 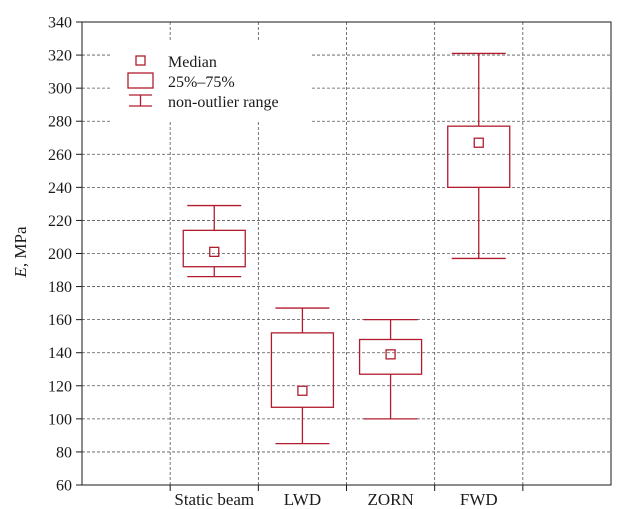 I want to click on y-tick-label: 180, so click(x=60, y=287).